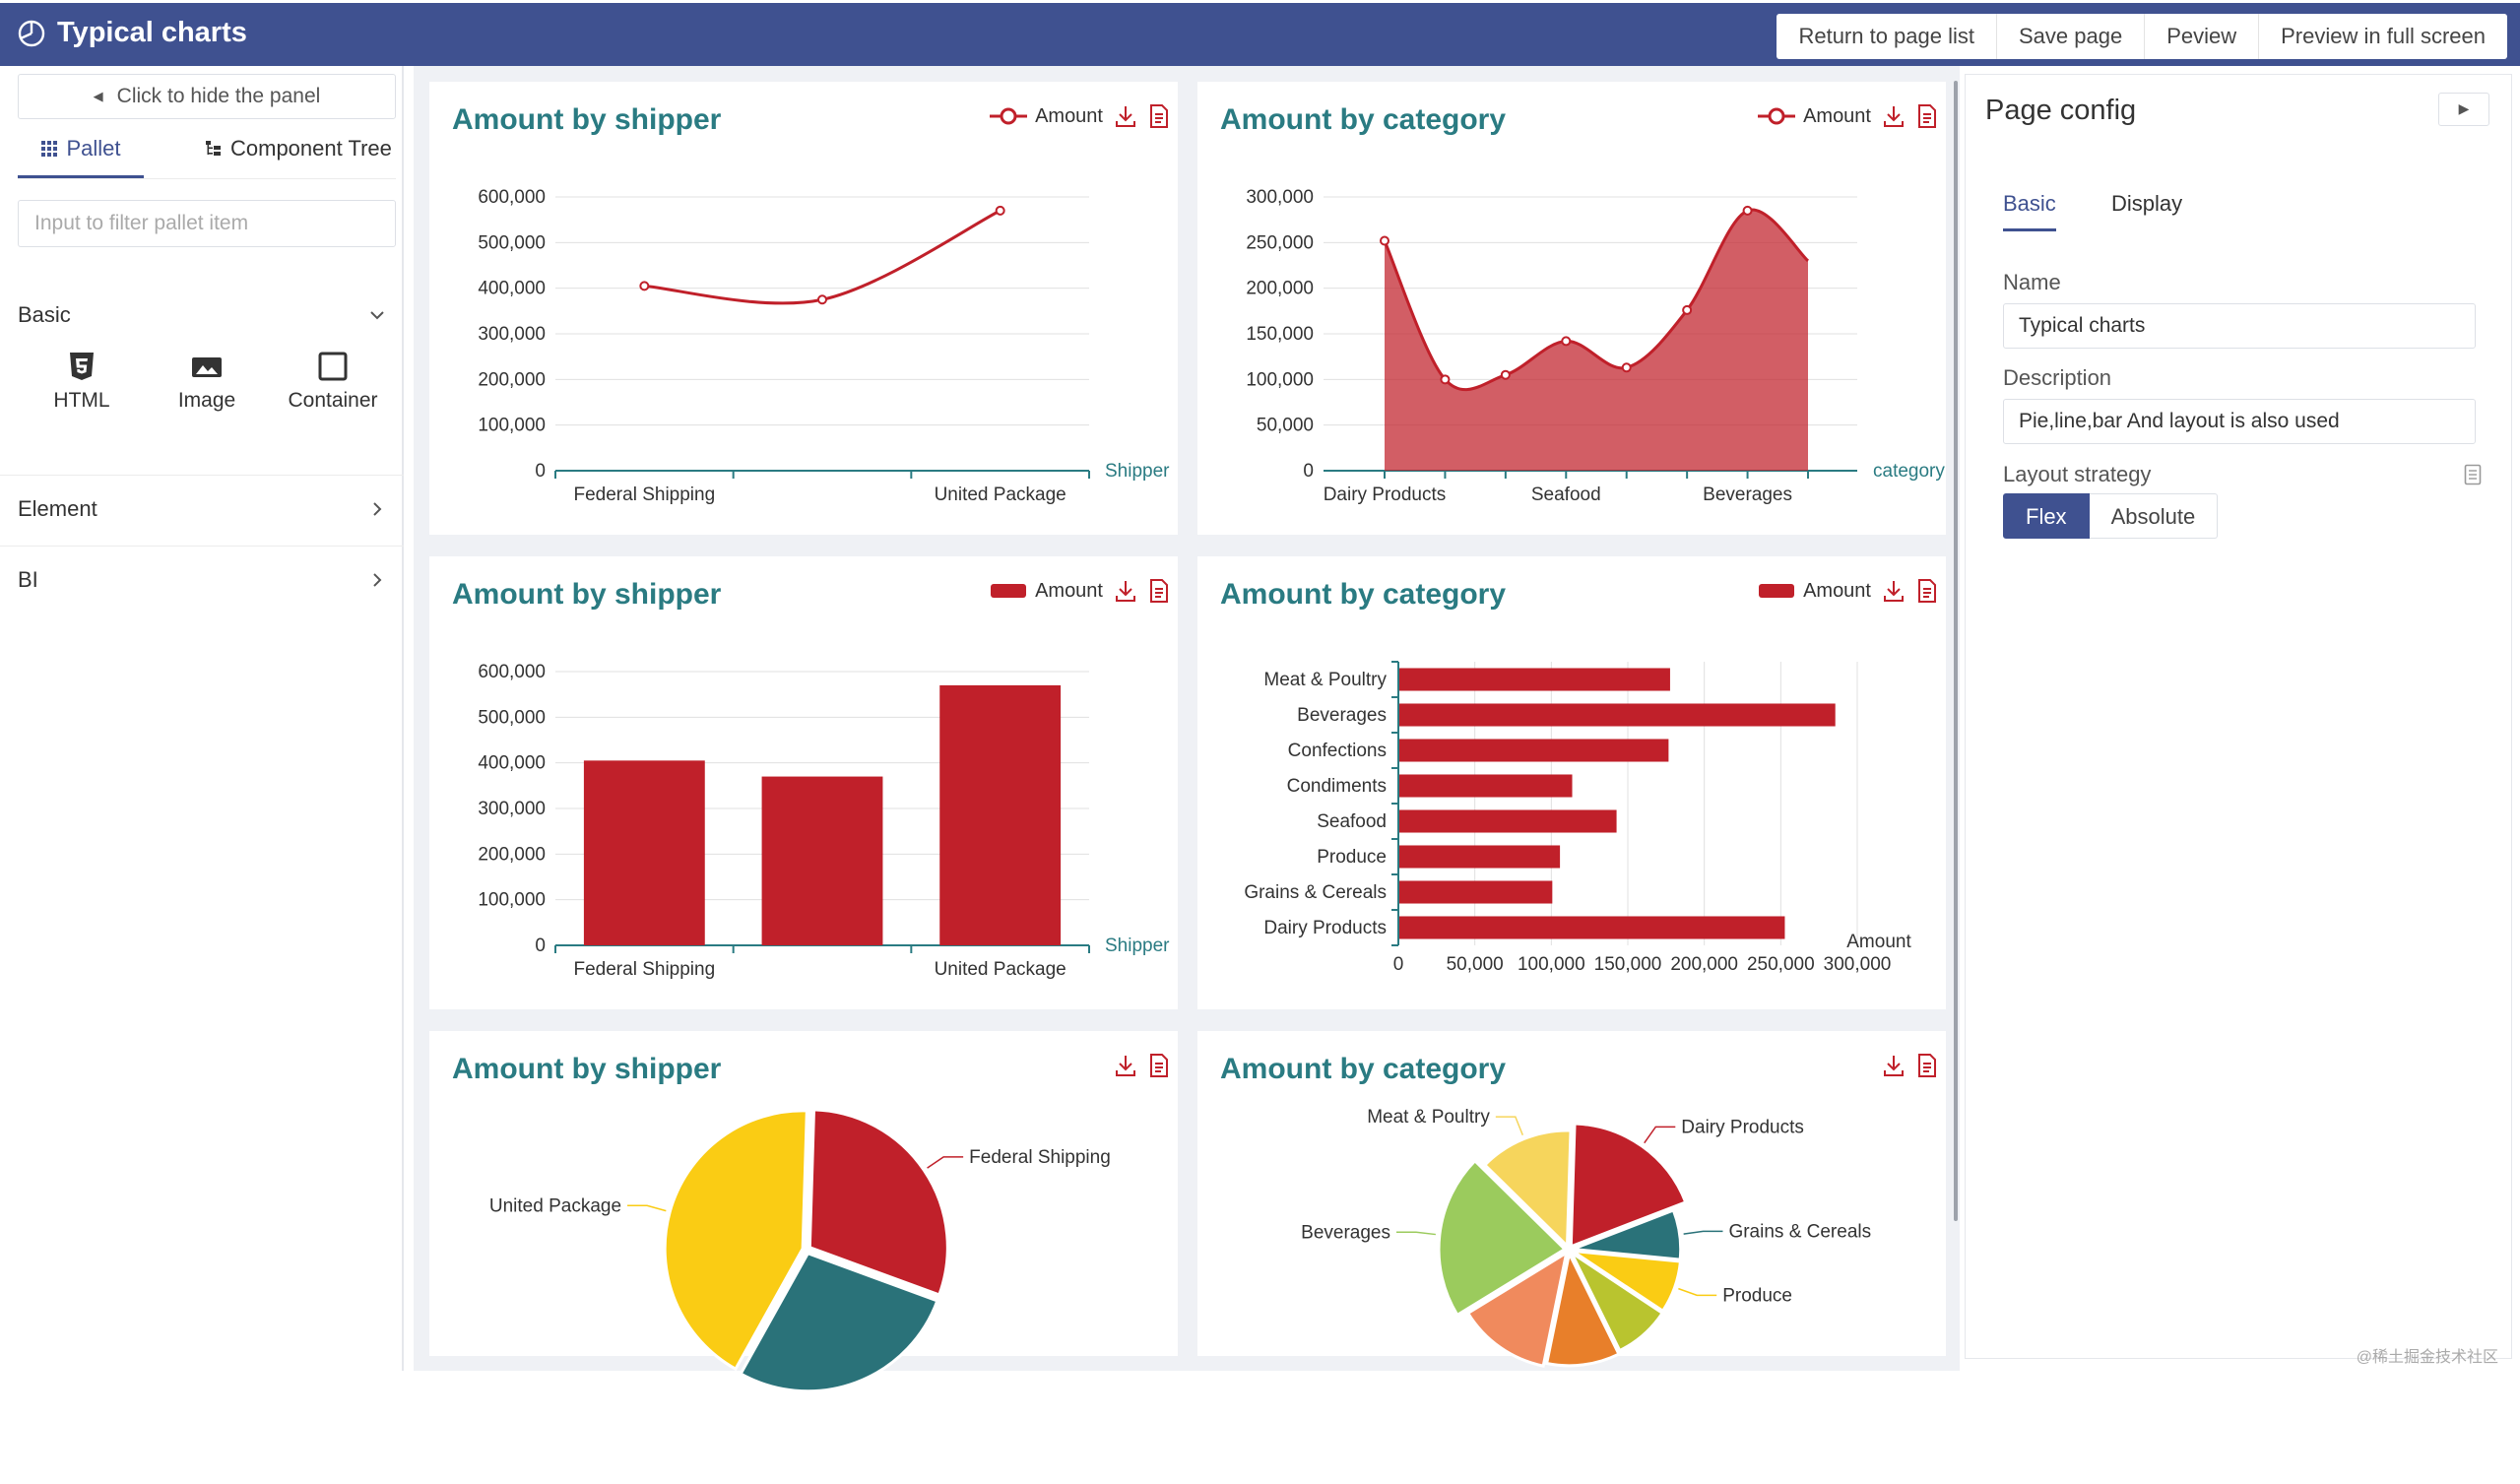 The width and height of the screenshot is (2520, 1484). Describe the element at coordinates (1956, 651) in the screenshot. I see `canvas-scrollbar` at that location.